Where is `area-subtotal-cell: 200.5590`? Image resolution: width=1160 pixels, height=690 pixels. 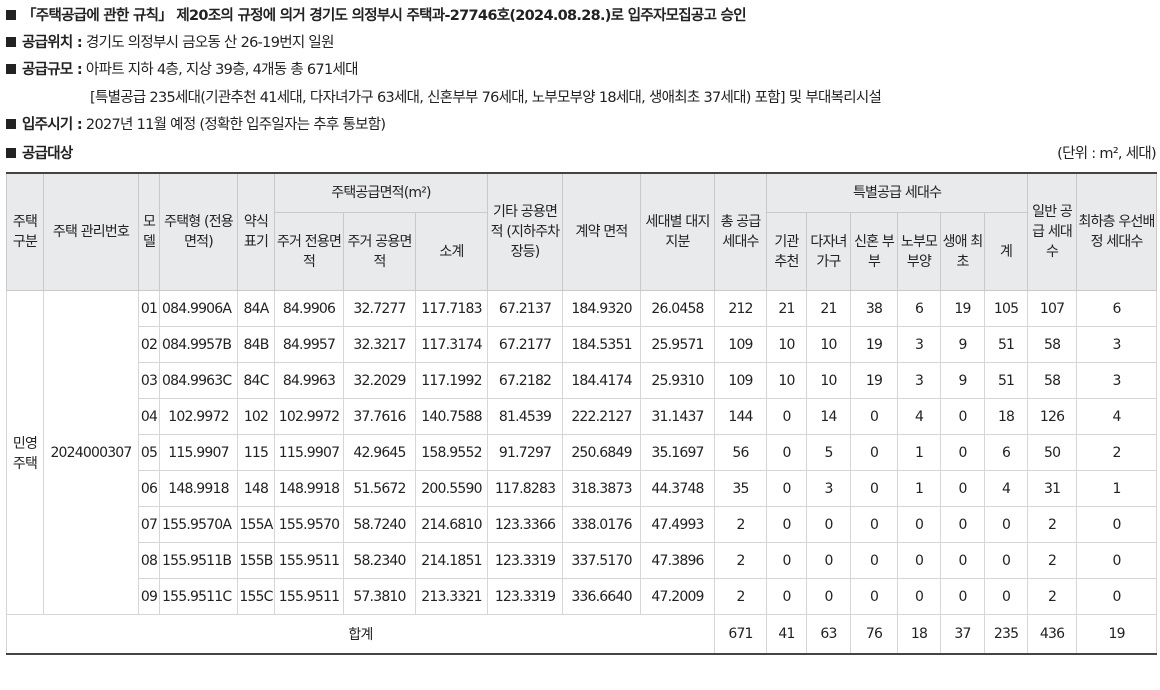 area-subtotal-cell: 200.5590 is located at coordinates (451, 488).